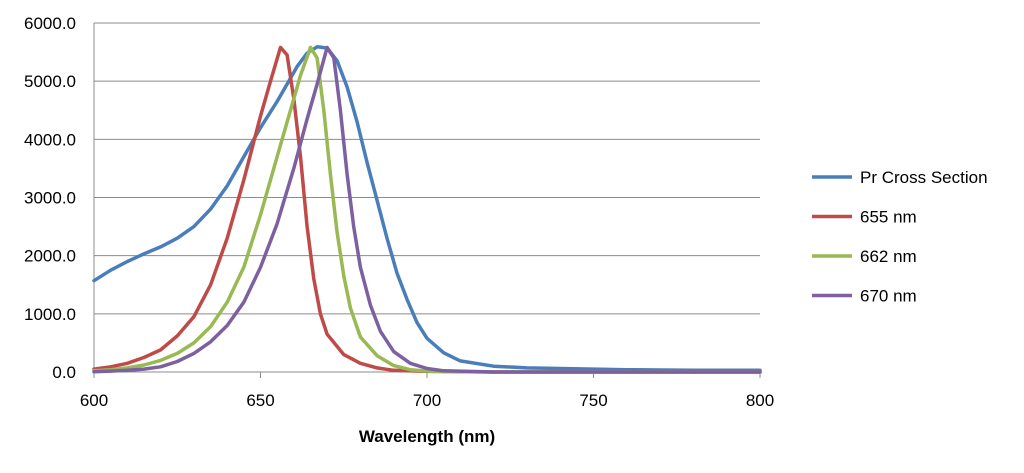  Describe the element at coordinates (888, 217) in the screenshot. I see `legend-label: 655 nm` at that location.